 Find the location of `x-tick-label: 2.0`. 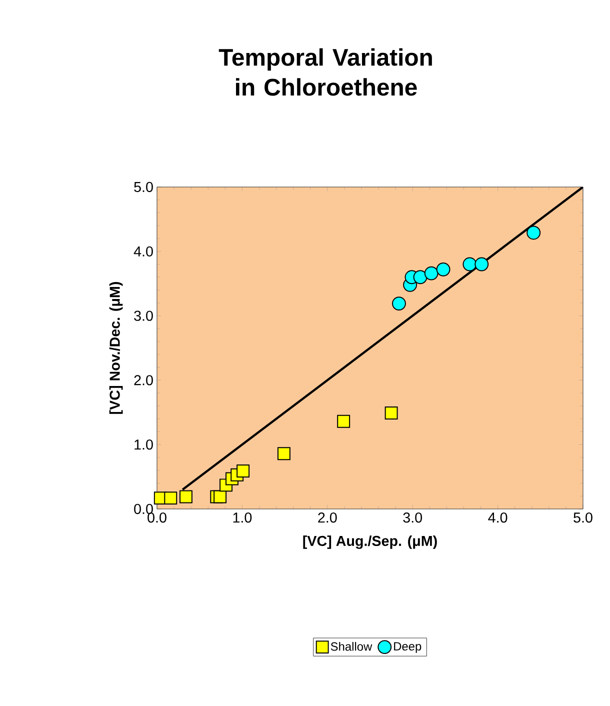

x-tick-label: 2.0 is located at coordinates (327, 517).